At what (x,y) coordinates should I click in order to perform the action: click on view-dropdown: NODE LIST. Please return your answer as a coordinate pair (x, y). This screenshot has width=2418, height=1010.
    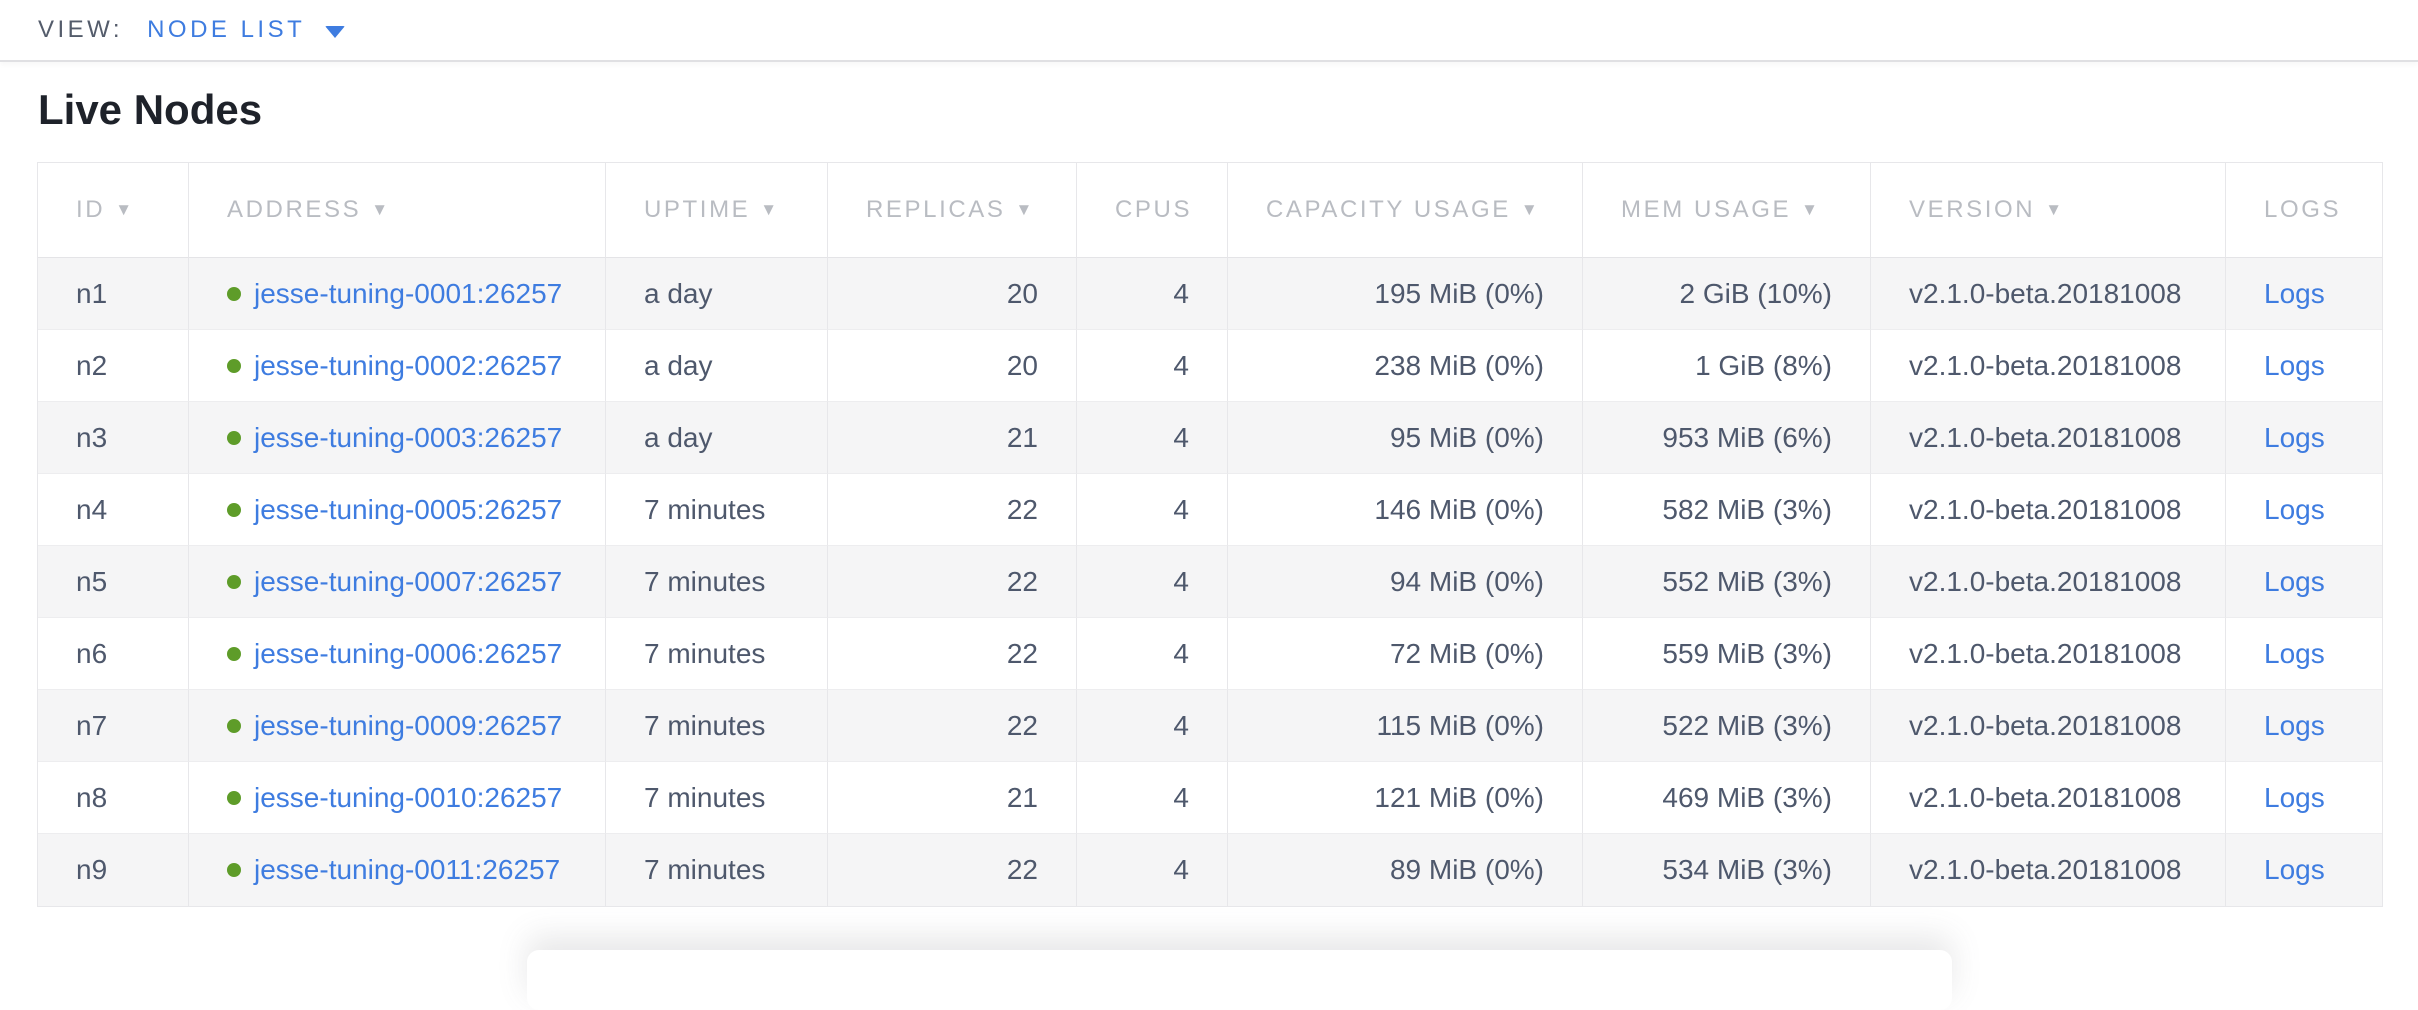
    Looking at the image, I should click on (246, 30).